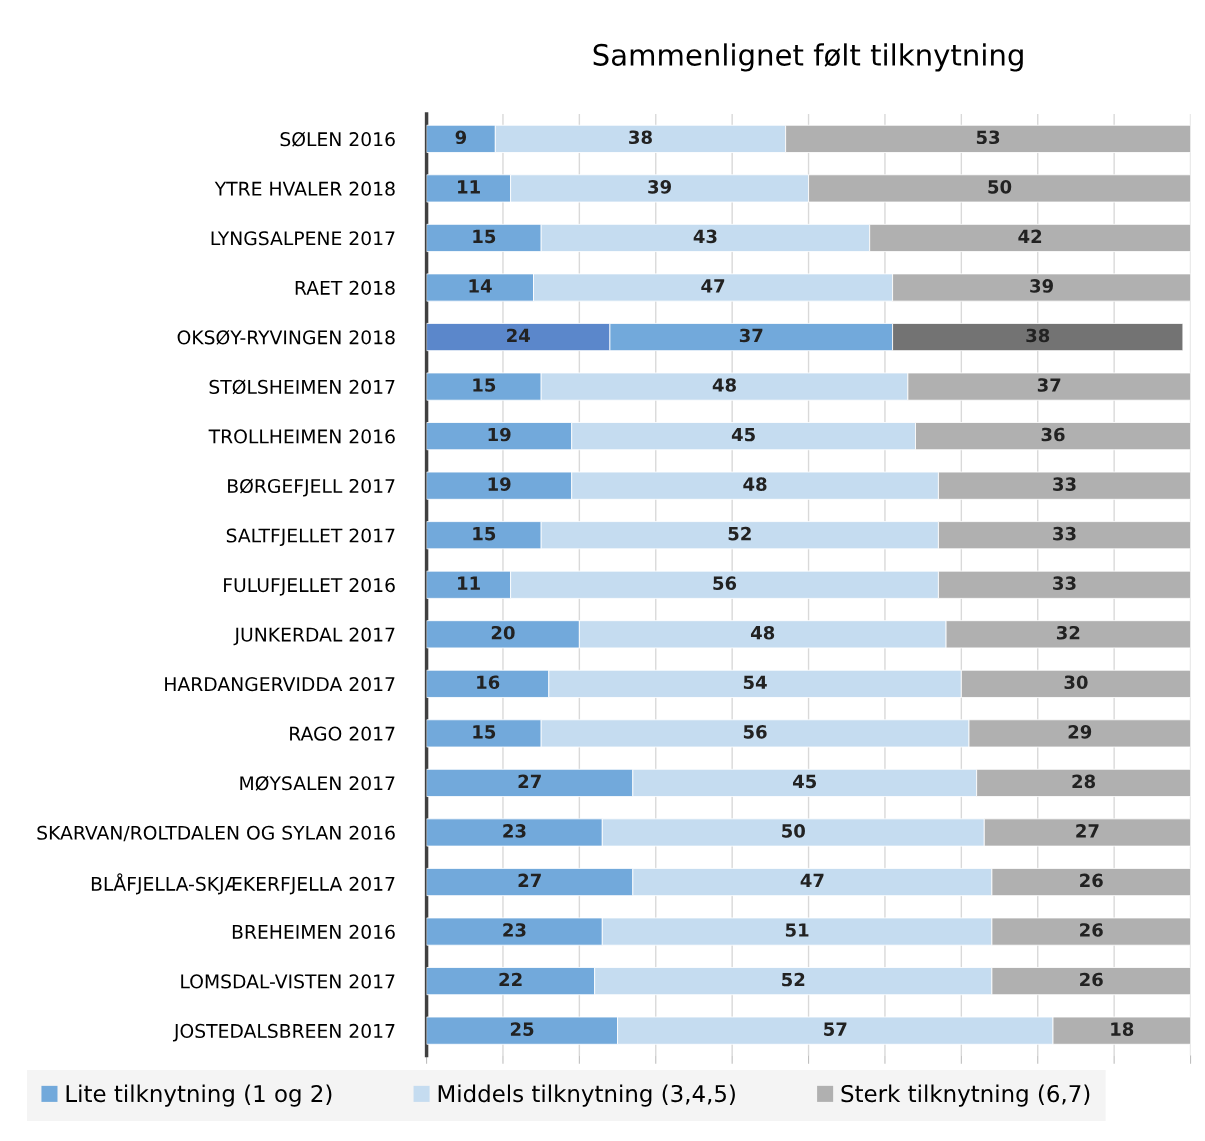 The image size is (1205, 1141). What do you see at coordinates (345, 287) in the screenshot?
I see `y-tick-label: RAET 2018` at bounding box center [345, 287].